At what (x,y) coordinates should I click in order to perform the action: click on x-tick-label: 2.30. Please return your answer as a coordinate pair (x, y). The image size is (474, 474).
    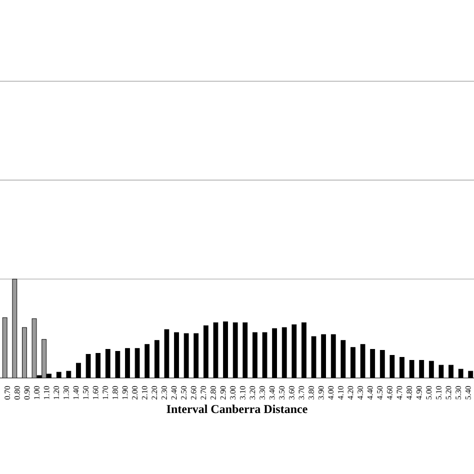
    Looking at the image, I should click on (164, 393).